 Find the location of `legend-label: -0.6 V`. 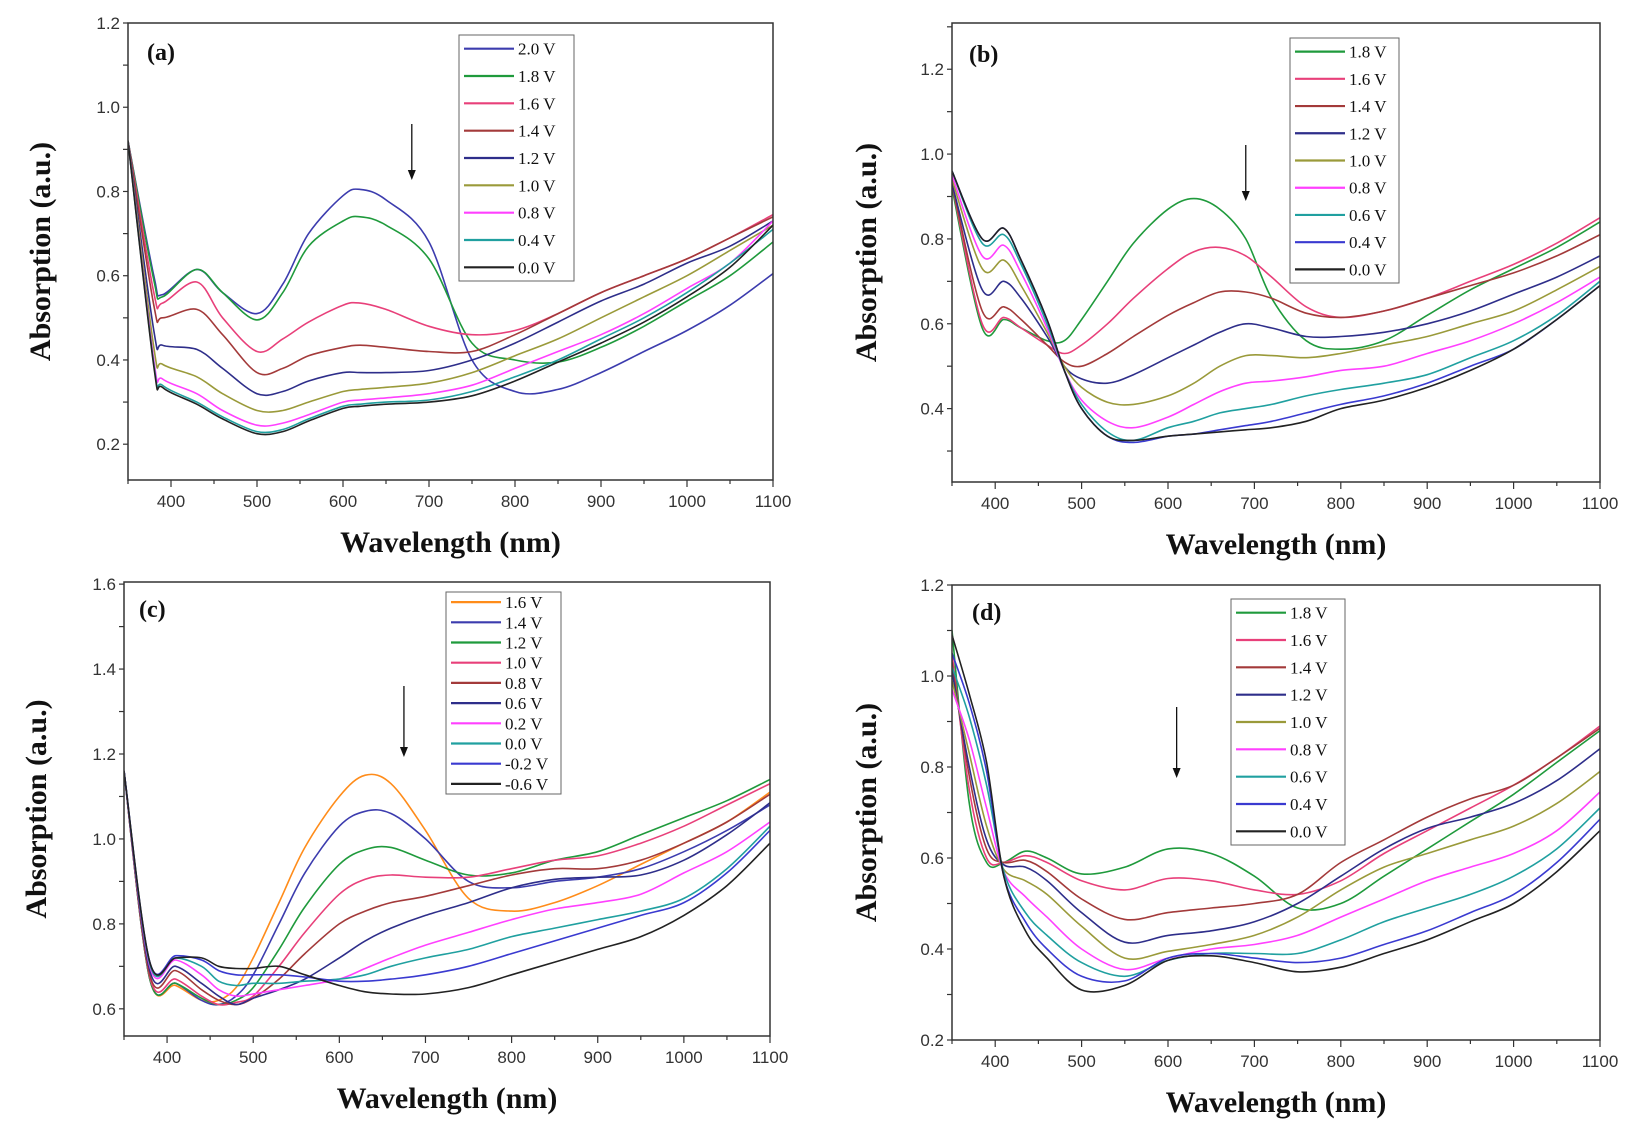

legend-label: -0.6 V is located at coordinates (527, 784).